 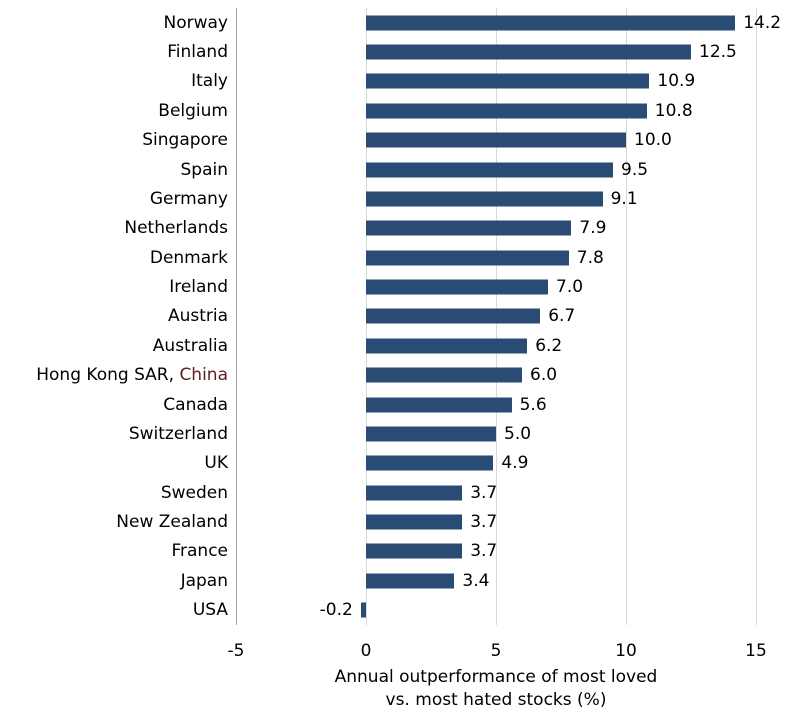 What do you see at coordinates (673, 110) in the screenshot?
I see `value-label: 10.8` at bounding box center [673, 110].